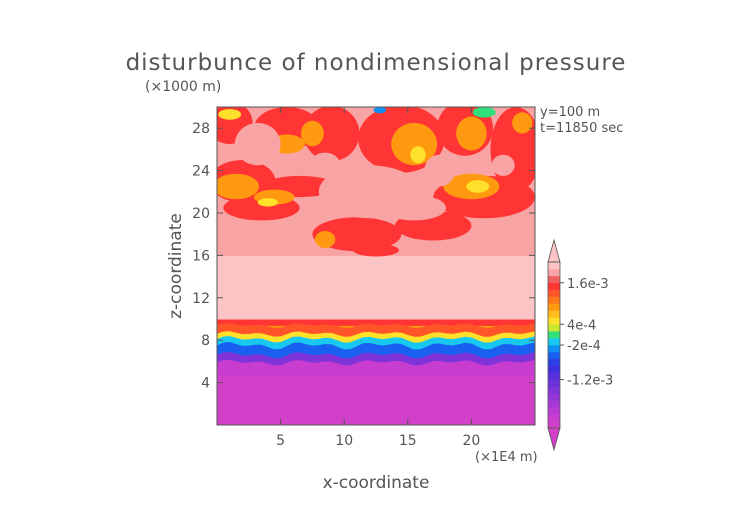 The height and width of the screenshot is (532, 752). Describe the element at coordinates (588, 284) in the screenshot. I see `colorbar-label: 1.6e-3` at that location.